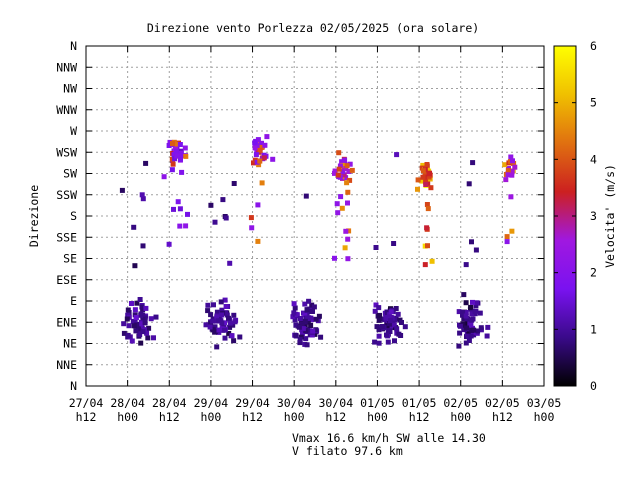 This screenshot has height=480, width=640. What do you see at coordinates (66, 110) in the screenshot?
I see `y-tick-label: WNW` at bounding box center [66, 110].